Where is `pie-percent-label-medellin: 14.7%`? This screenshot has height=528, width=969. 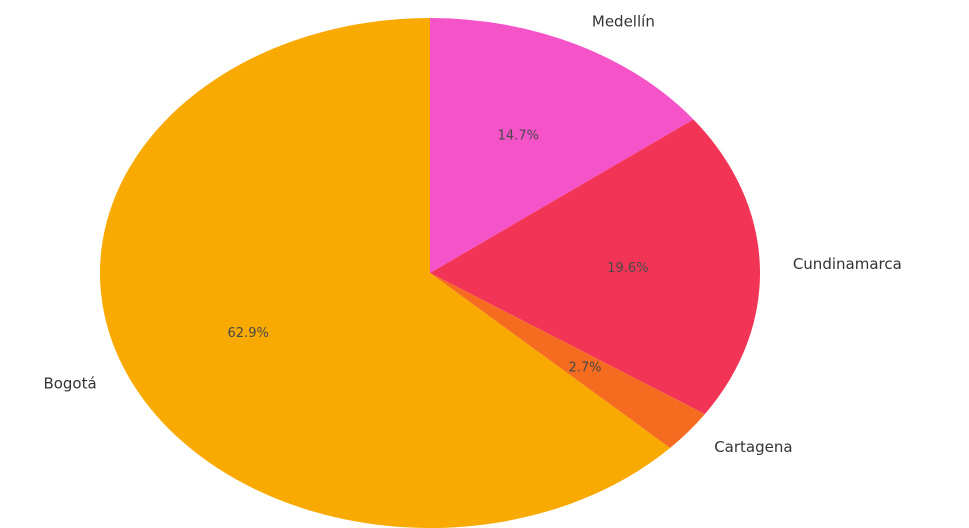
pie-percent-label-medellin: 14.7% is located at coordinates (518, 136).